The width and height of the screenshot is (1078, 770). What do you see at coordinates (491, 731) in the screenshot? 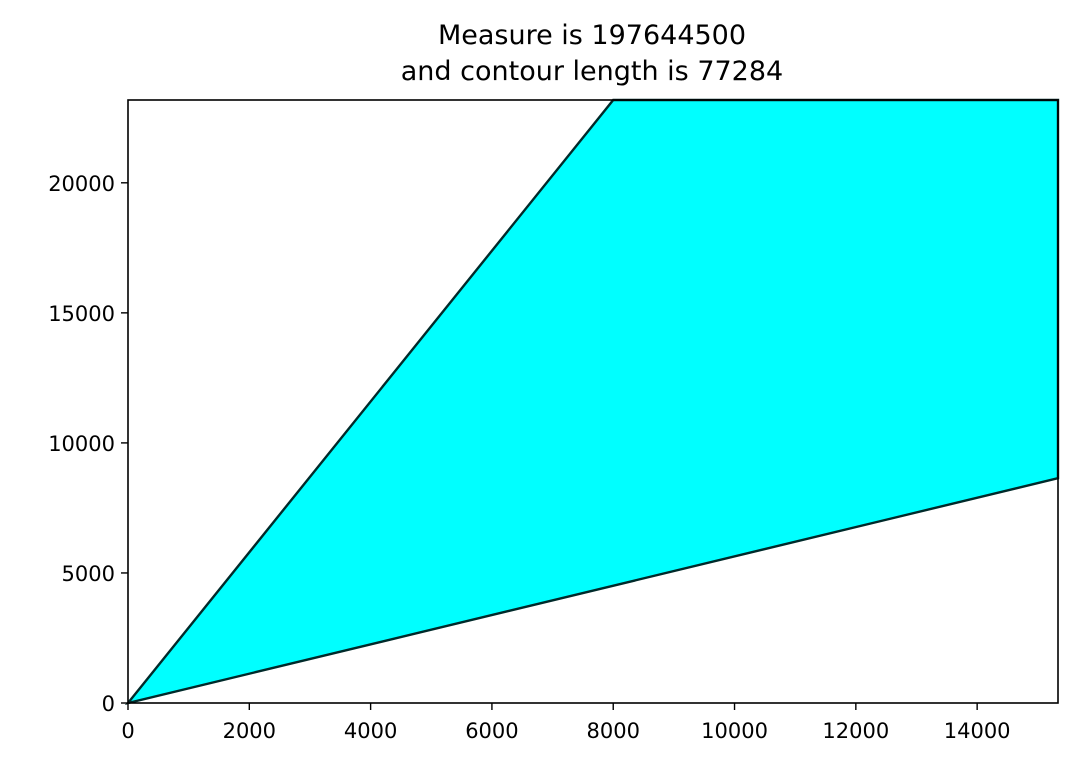
I see `x-tick-label: 6000` at bounding box center [491, 731].